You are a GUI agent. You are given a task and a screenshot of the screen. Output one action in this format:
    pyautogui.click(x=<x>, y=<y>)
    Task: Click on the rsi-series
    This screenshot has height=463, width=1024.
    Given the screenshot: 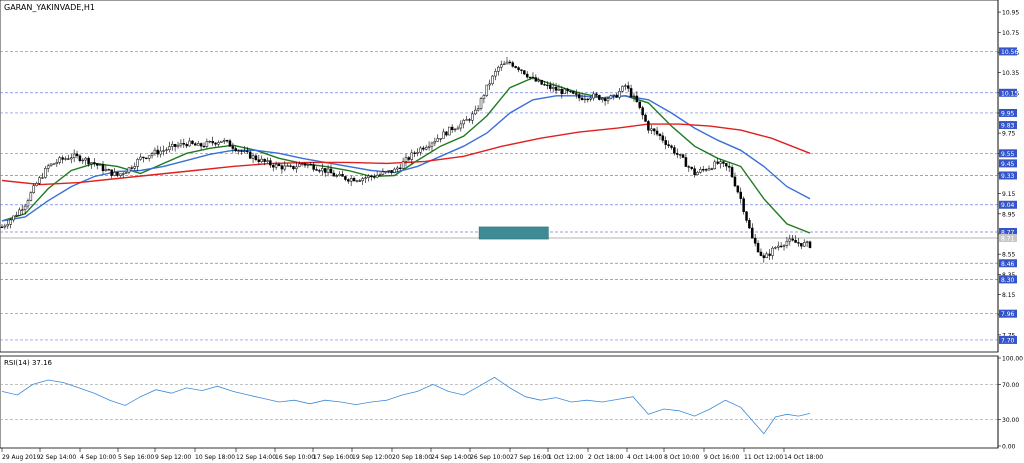 What is the action you would take?
    pyautogui.click(x=406, y=405)
    